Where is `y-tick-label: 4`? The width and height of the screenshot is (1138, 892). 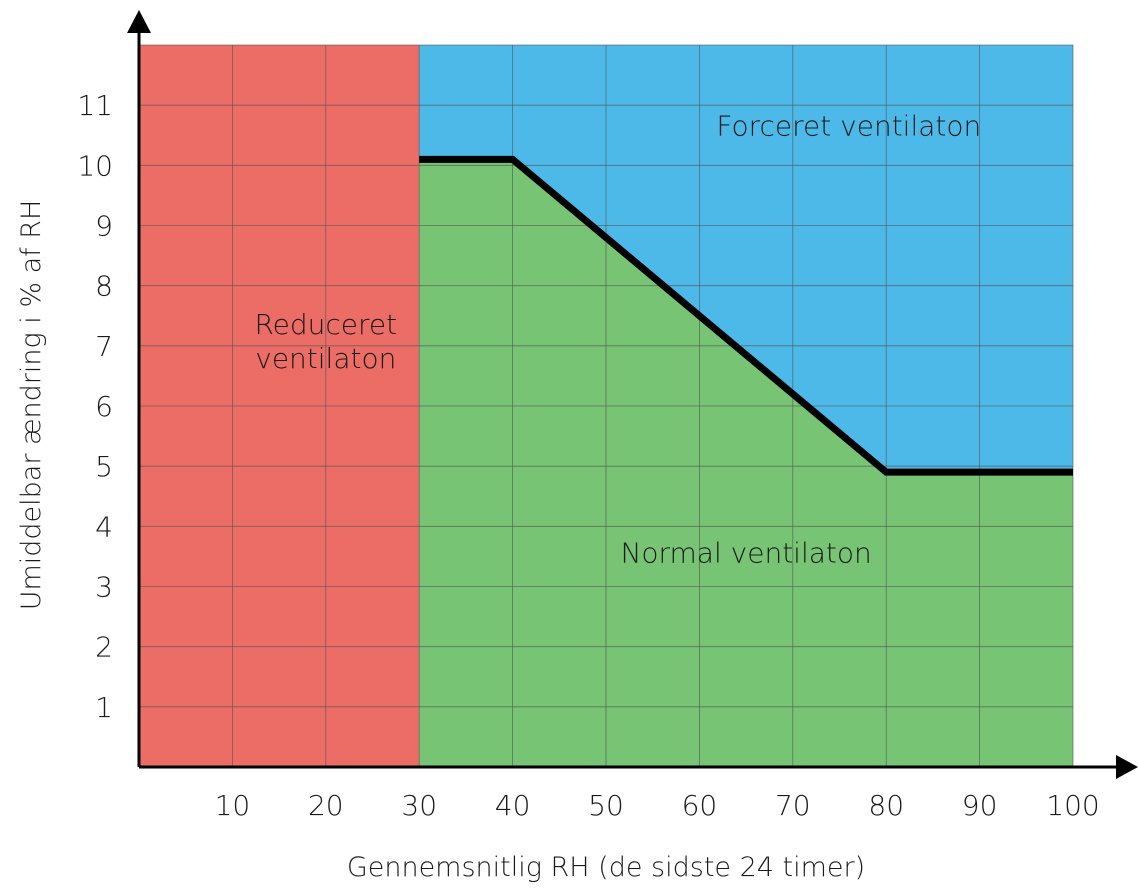 y-tick-label: 4 is located at coordinates (104, 526).